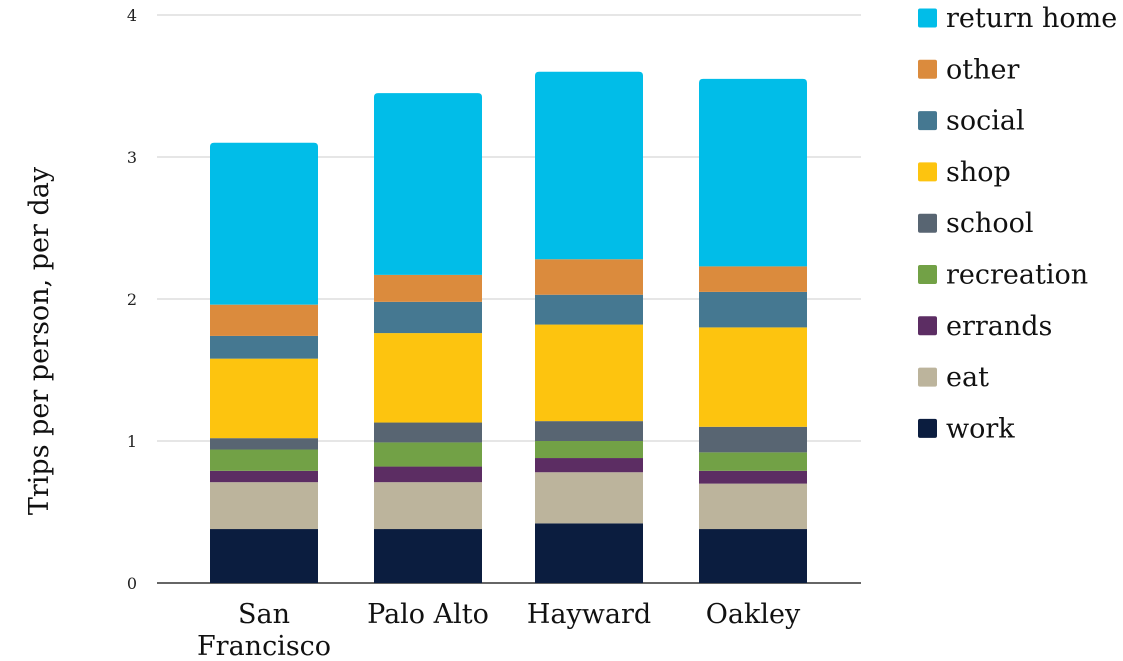 This screenshot has height=661, width=1123. I want to click on y-tick-label: 1, so click(132, 441).